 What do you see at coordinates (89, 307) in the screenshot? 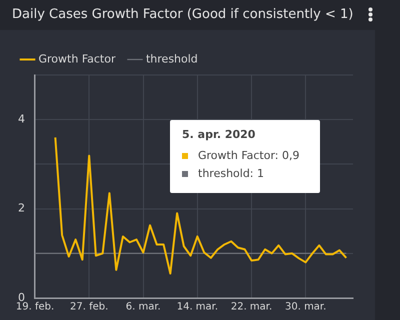
I see `x-tick-label: 27. feb.` at bounding box center [89, 307].